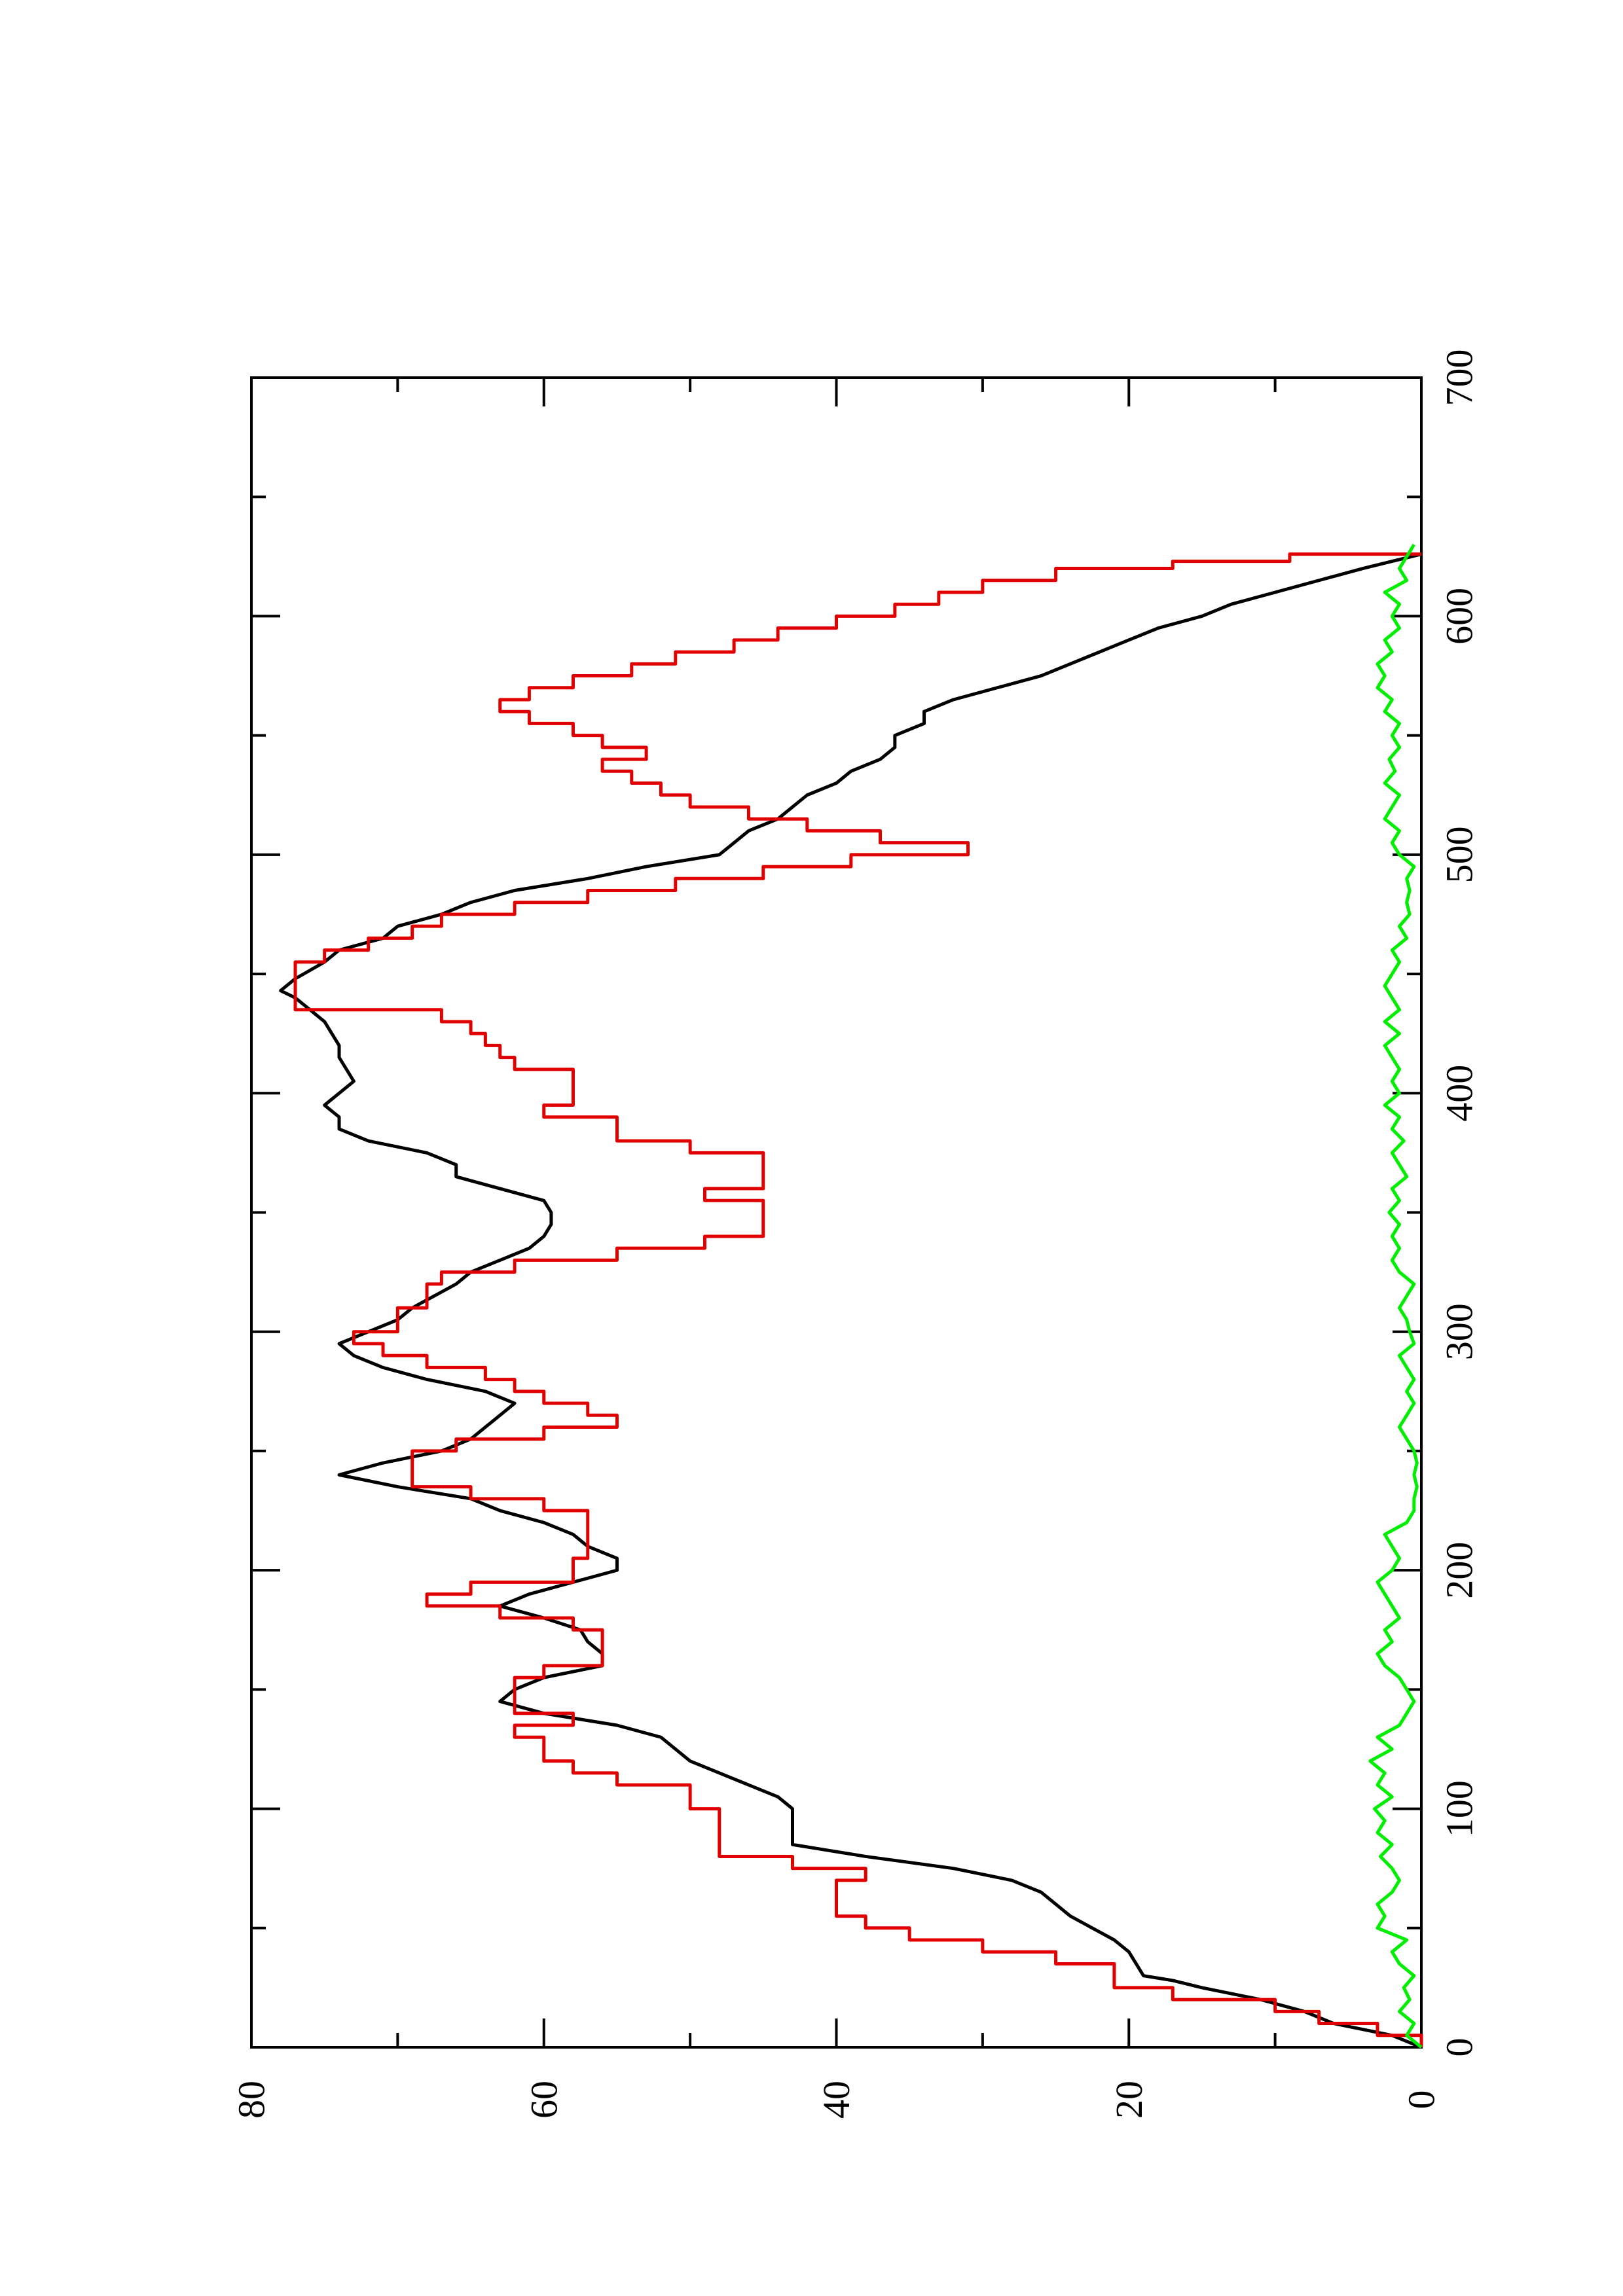  I want to click on y-tick-label: 0, so click(1421, 2099).